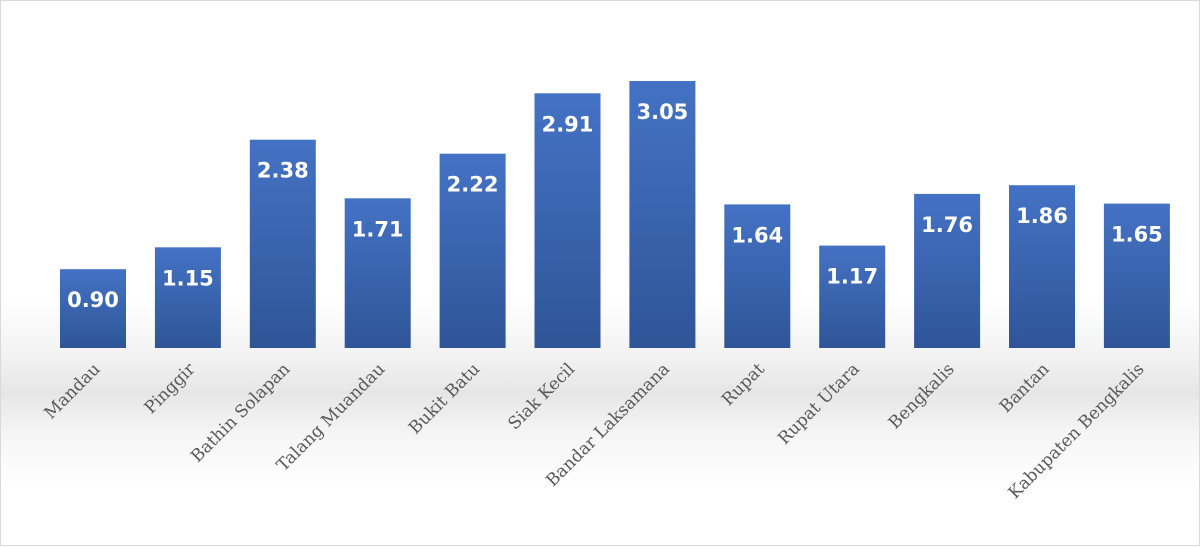 Image resolution: width=1200 pixels, height=547 pixels. Describe the element at coordinates (757, 235) in the screenshot. I see `value-label: 1.64` at that location.